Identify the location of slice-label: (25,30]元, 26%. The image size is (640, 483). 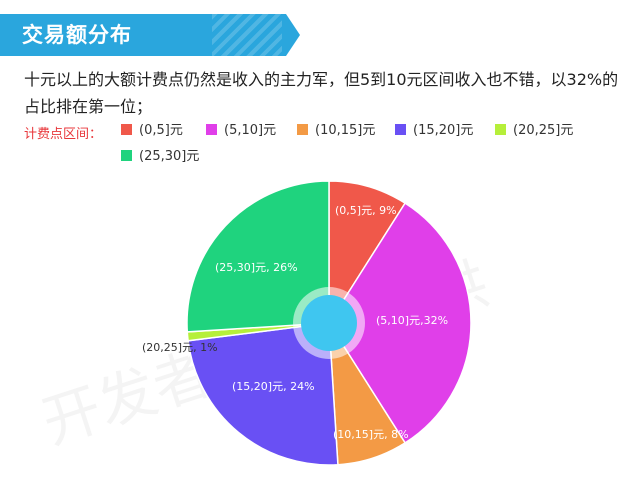
(256, 267).